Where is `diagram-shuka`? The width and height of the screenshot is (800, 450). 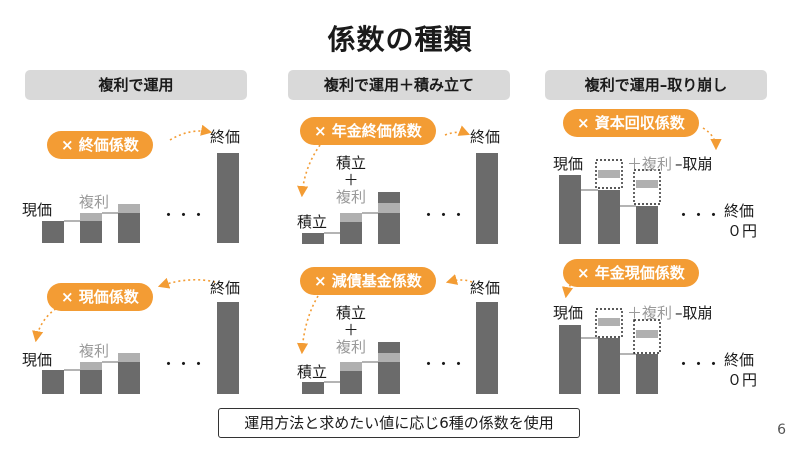 diagram-shuka is located at coordinates (140, 183).